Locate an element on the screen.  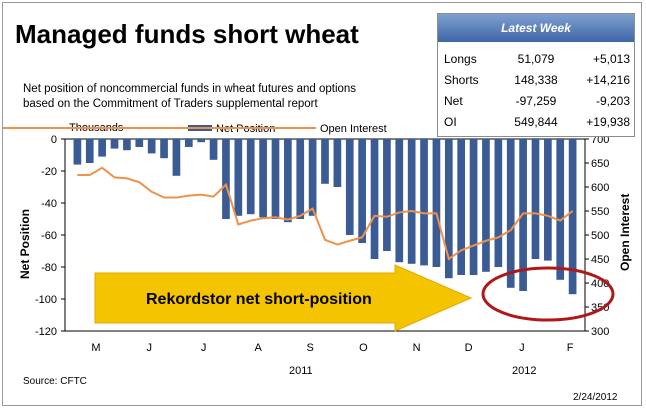
row-label: Longs is located at coordinates (460, 58).